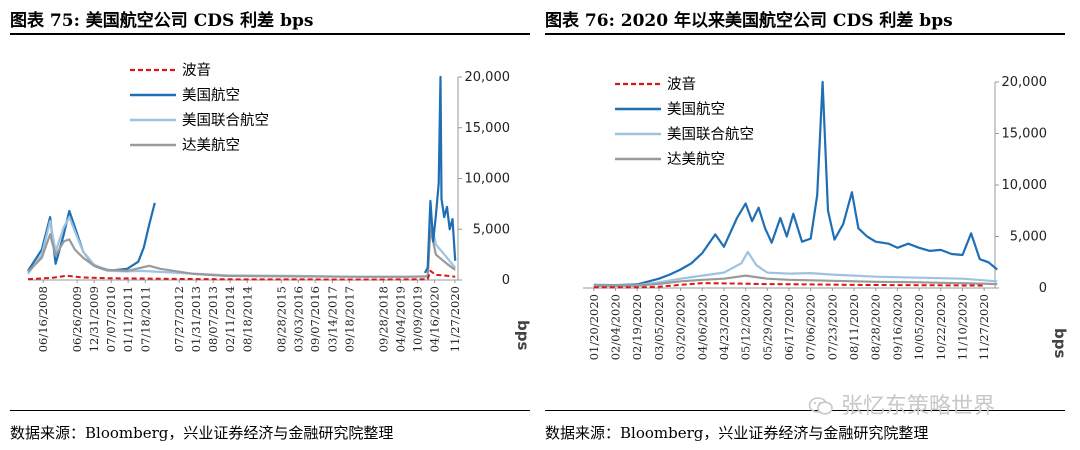  Describe the element at coordinates (746, 327) in the screenshot. I see `x-tick-label: 05/12/2020` at that location.